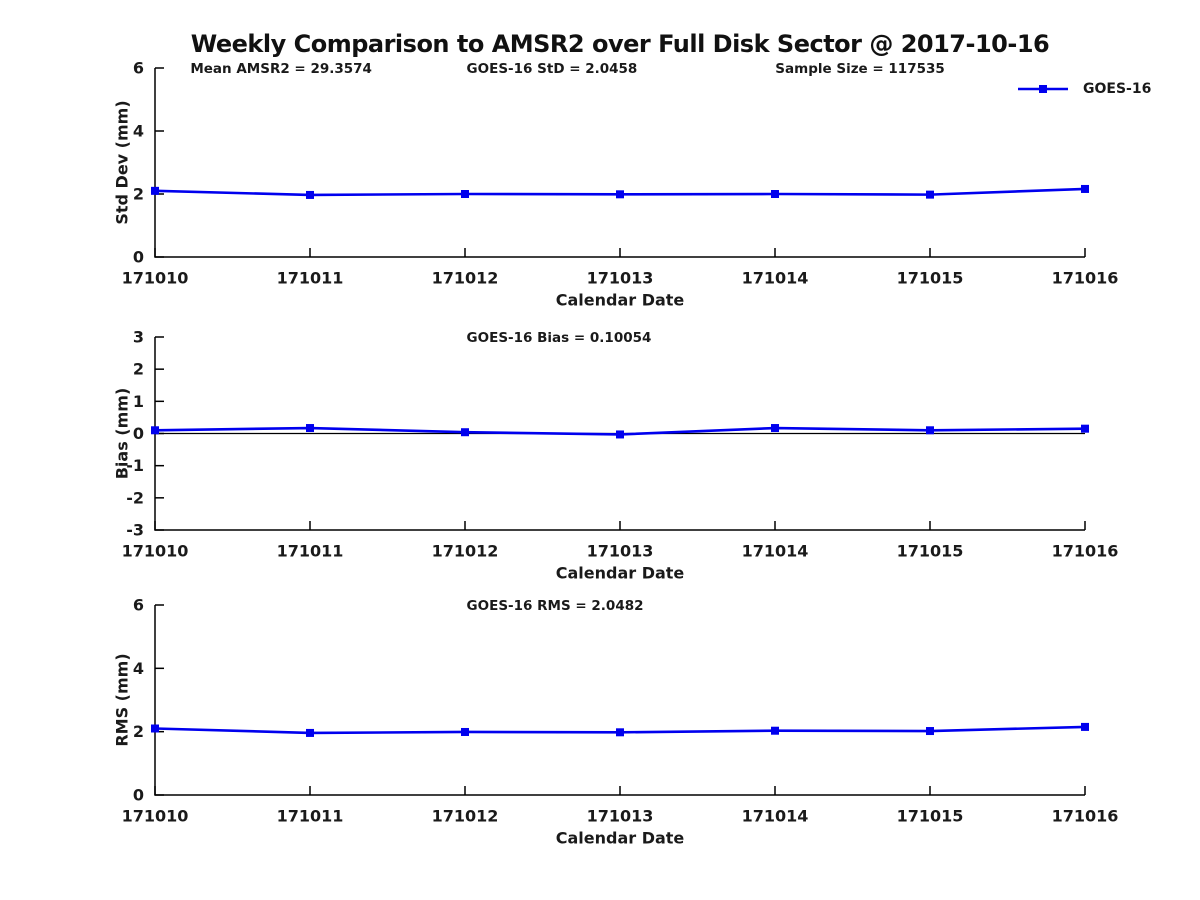 This screenshot has height=900, width=1200. I want to click on annotation-goes16-std: GOES-16 StD = 2.0458, so click(552, 69).